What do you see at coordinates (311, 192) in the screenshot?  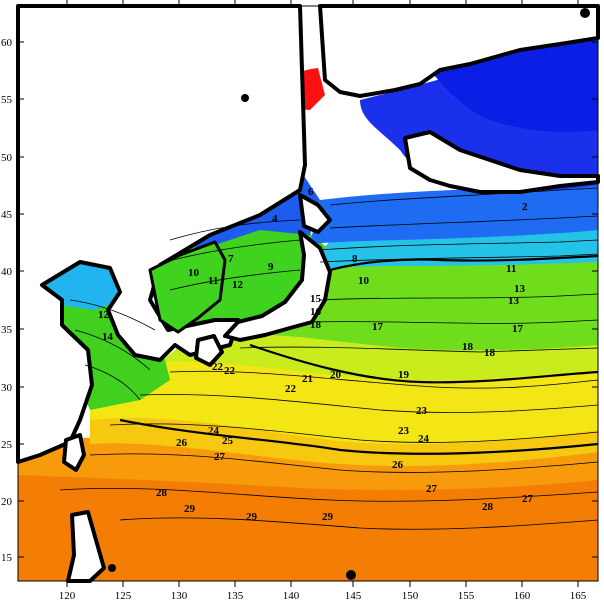 I see `contour-label: 6` at bounding box center [311, 192].